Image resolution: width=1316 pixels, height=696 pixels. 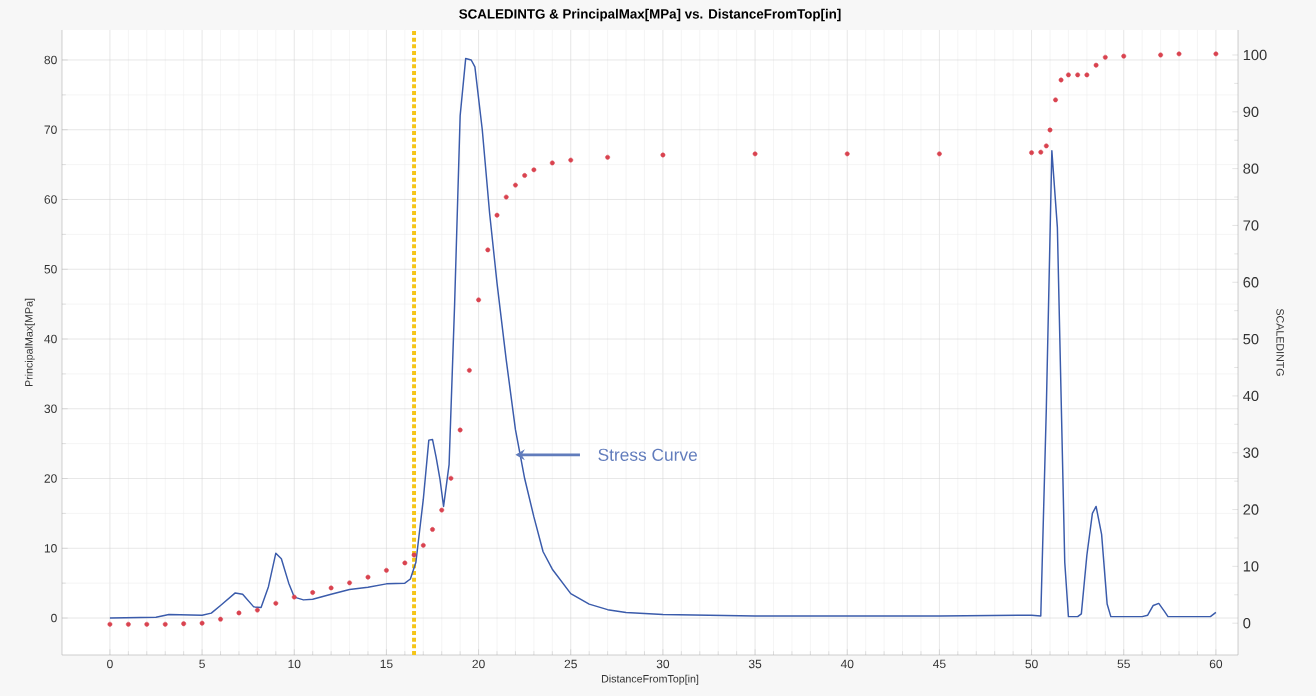 I want to click on y-tick-label: 20, so click(x=50, y=478).